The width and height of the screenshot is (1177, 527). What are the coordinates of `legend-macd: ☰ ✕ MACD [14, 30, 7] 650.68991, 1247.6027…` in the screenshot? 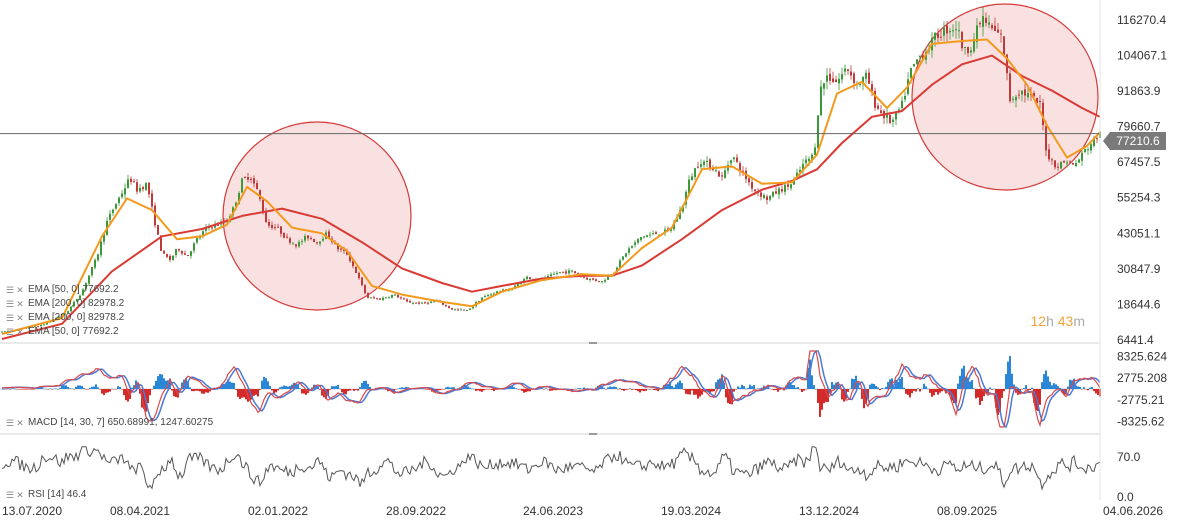 It's located at (109, 422).